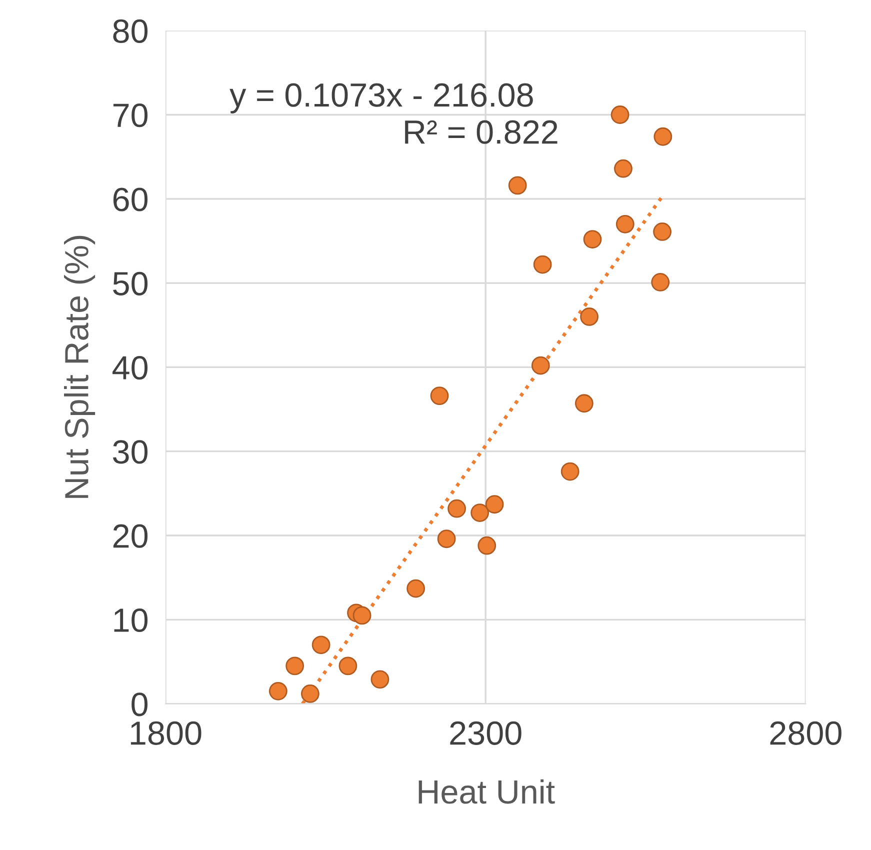 The height and width of the screenshot is (850, 871). What do you see at coordinates (486, 733) in the screenshot?
I see `x-tick-label: 2300` at bounding box center [486, 733].